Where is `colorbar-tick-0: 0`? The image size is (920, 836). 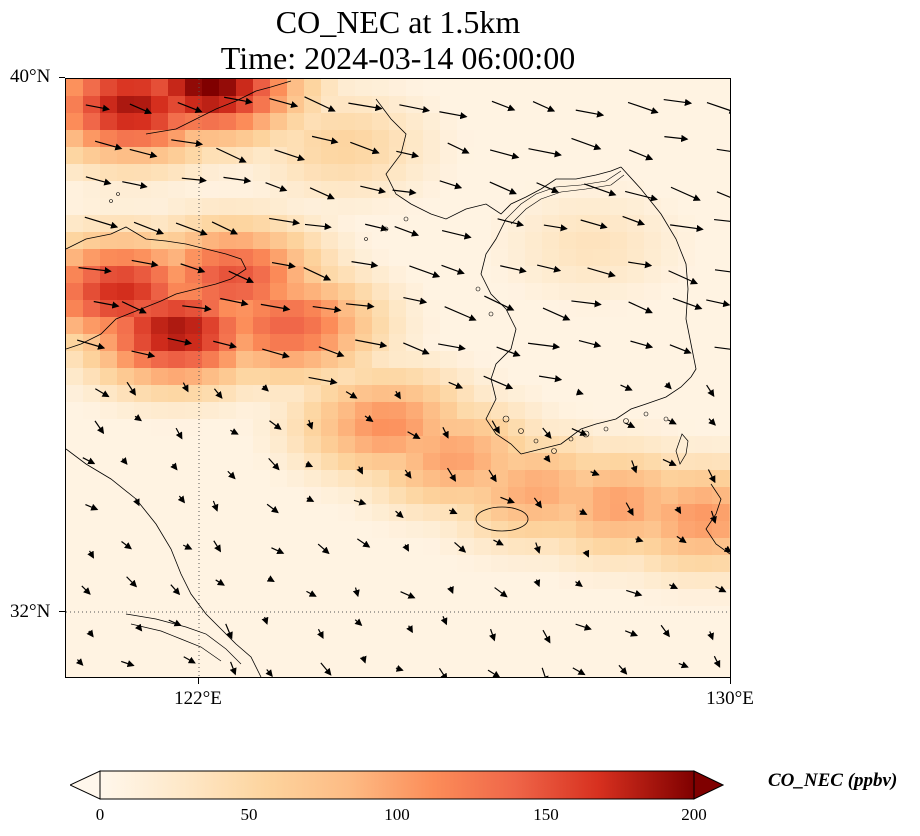 colorbar-tick-0: 0 is located at coordinates (100, 814).